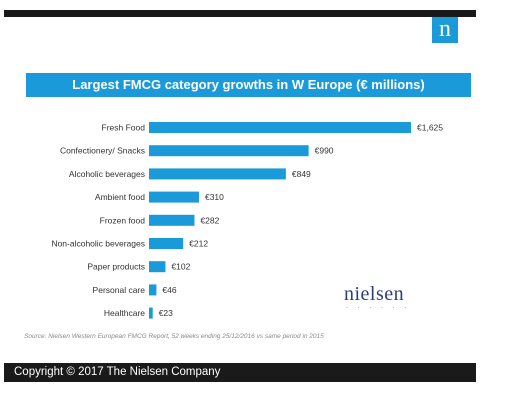 Image resolution: width=520 pixels, height=413 pixels. What do you see at coordinates (120, 197) in the screenshot?
I see `category-label: Ambient food` at bounding box center [120, 197].